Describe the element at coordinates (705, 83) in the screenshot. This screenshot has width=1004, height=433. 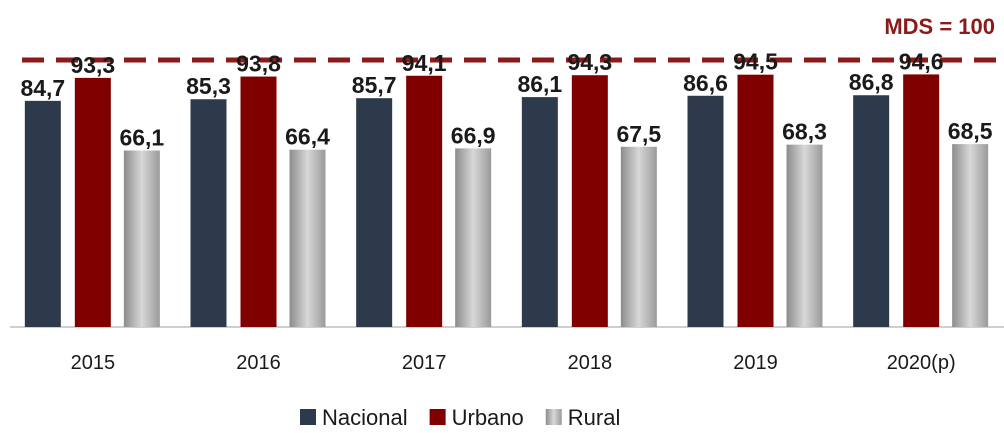
I see `data-label: 86,6` at that location.